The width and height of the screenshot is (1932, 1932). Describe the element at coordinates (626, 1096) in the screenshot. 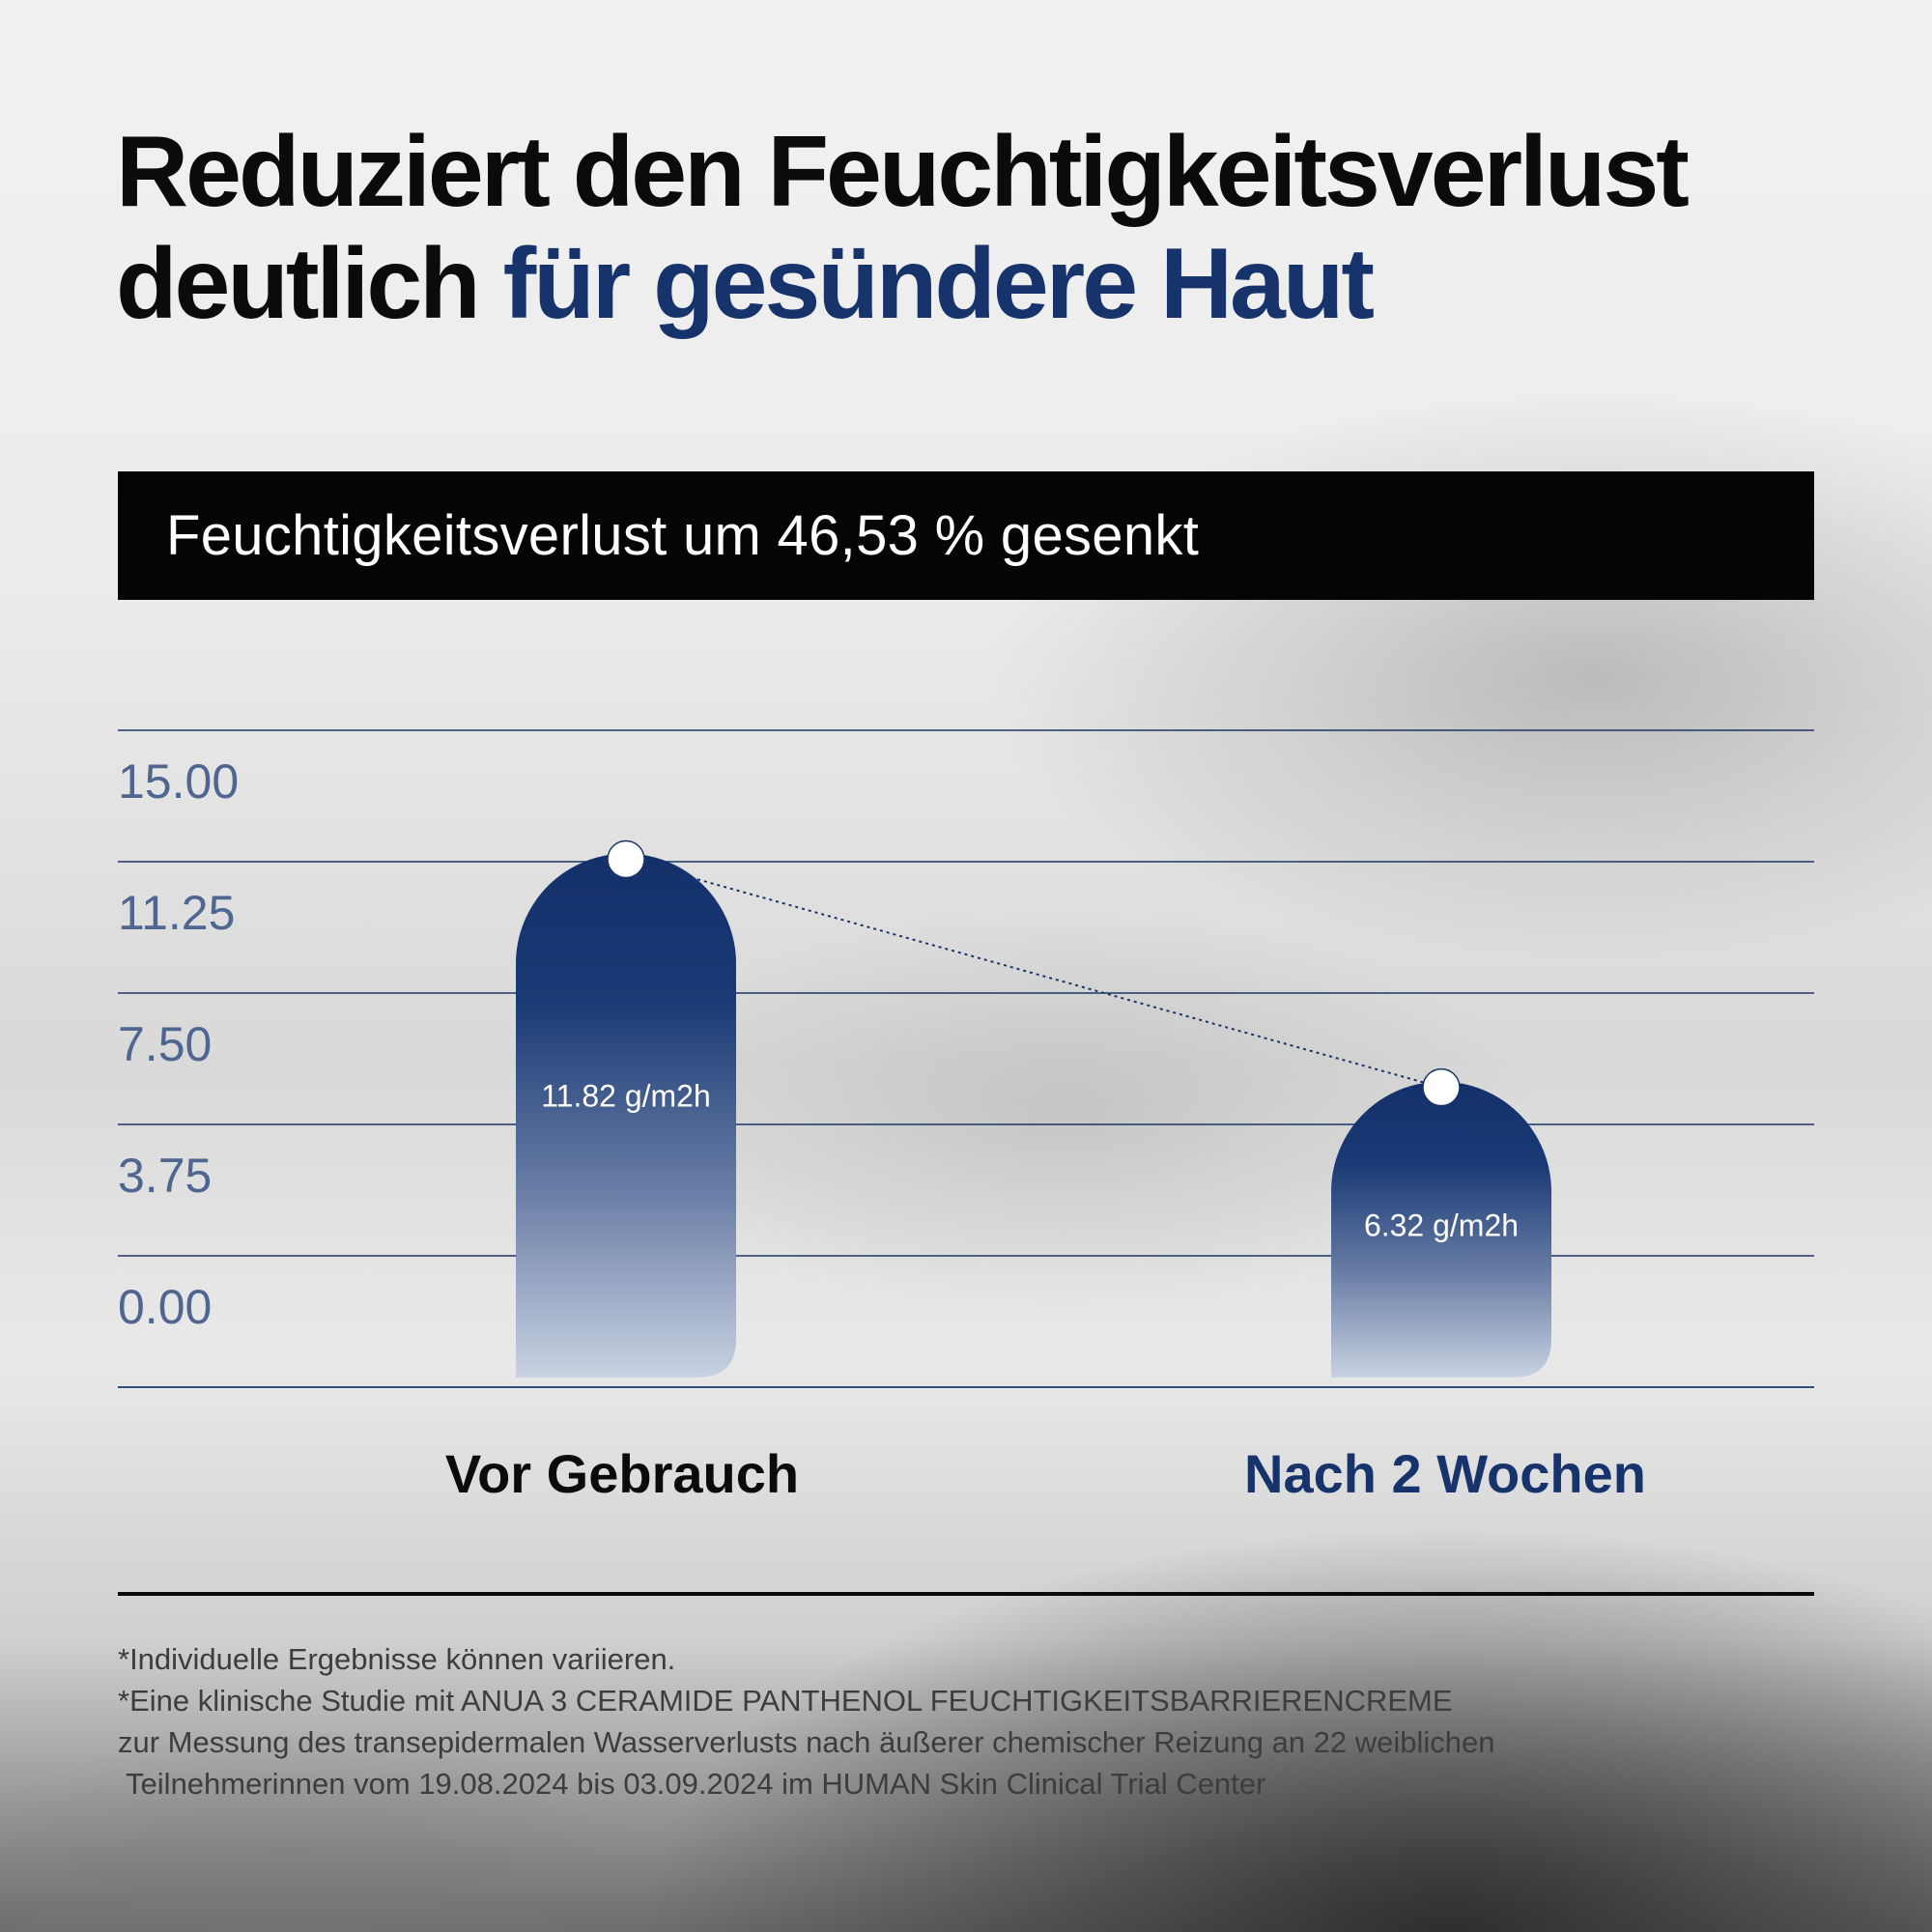

I see `bar-value-label: 11.82 g/m2h` at that location.